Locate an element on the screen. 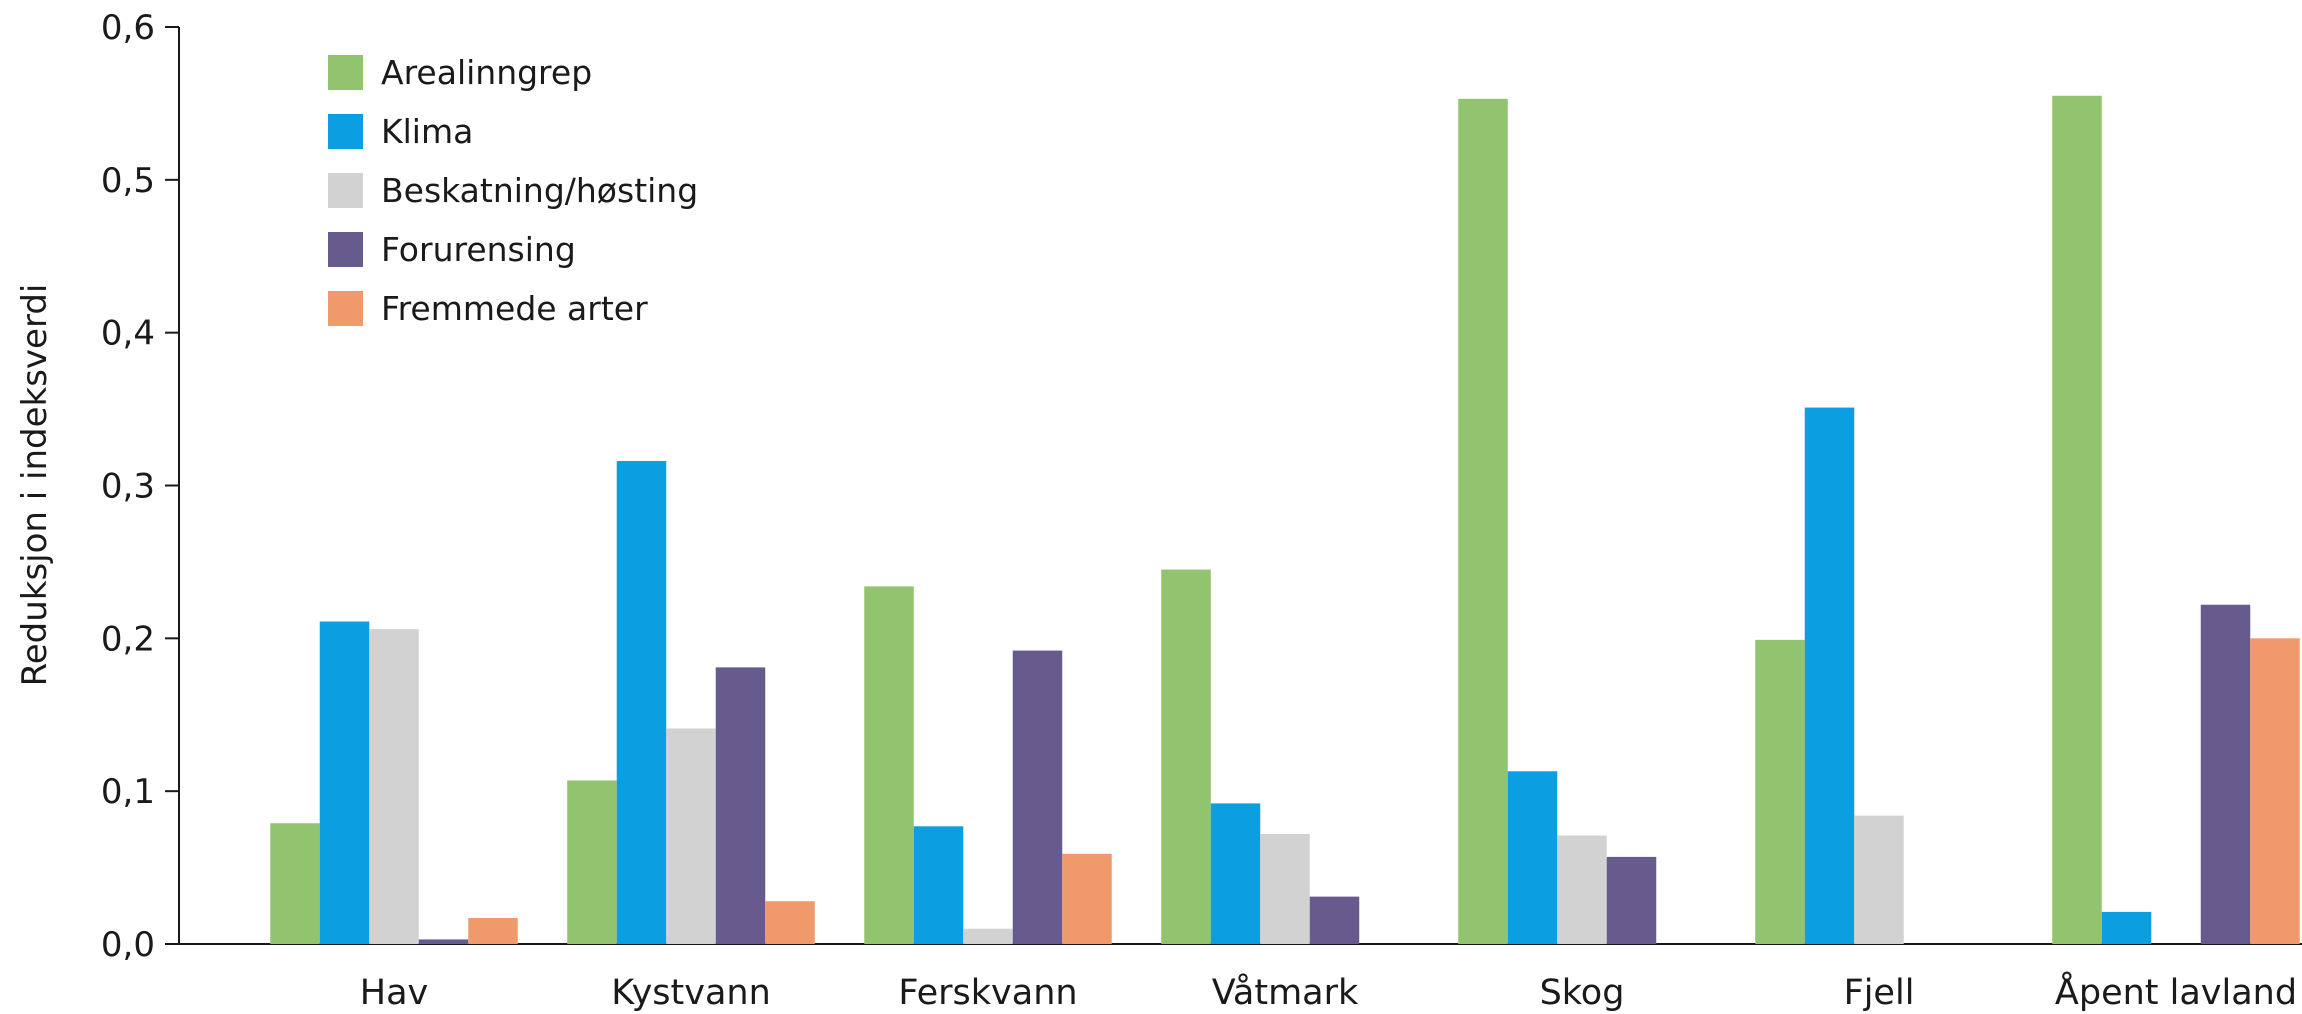 The image size is (2302, 1014). legend-label: Beskatning/høsting is located at coordinates (539, 190).